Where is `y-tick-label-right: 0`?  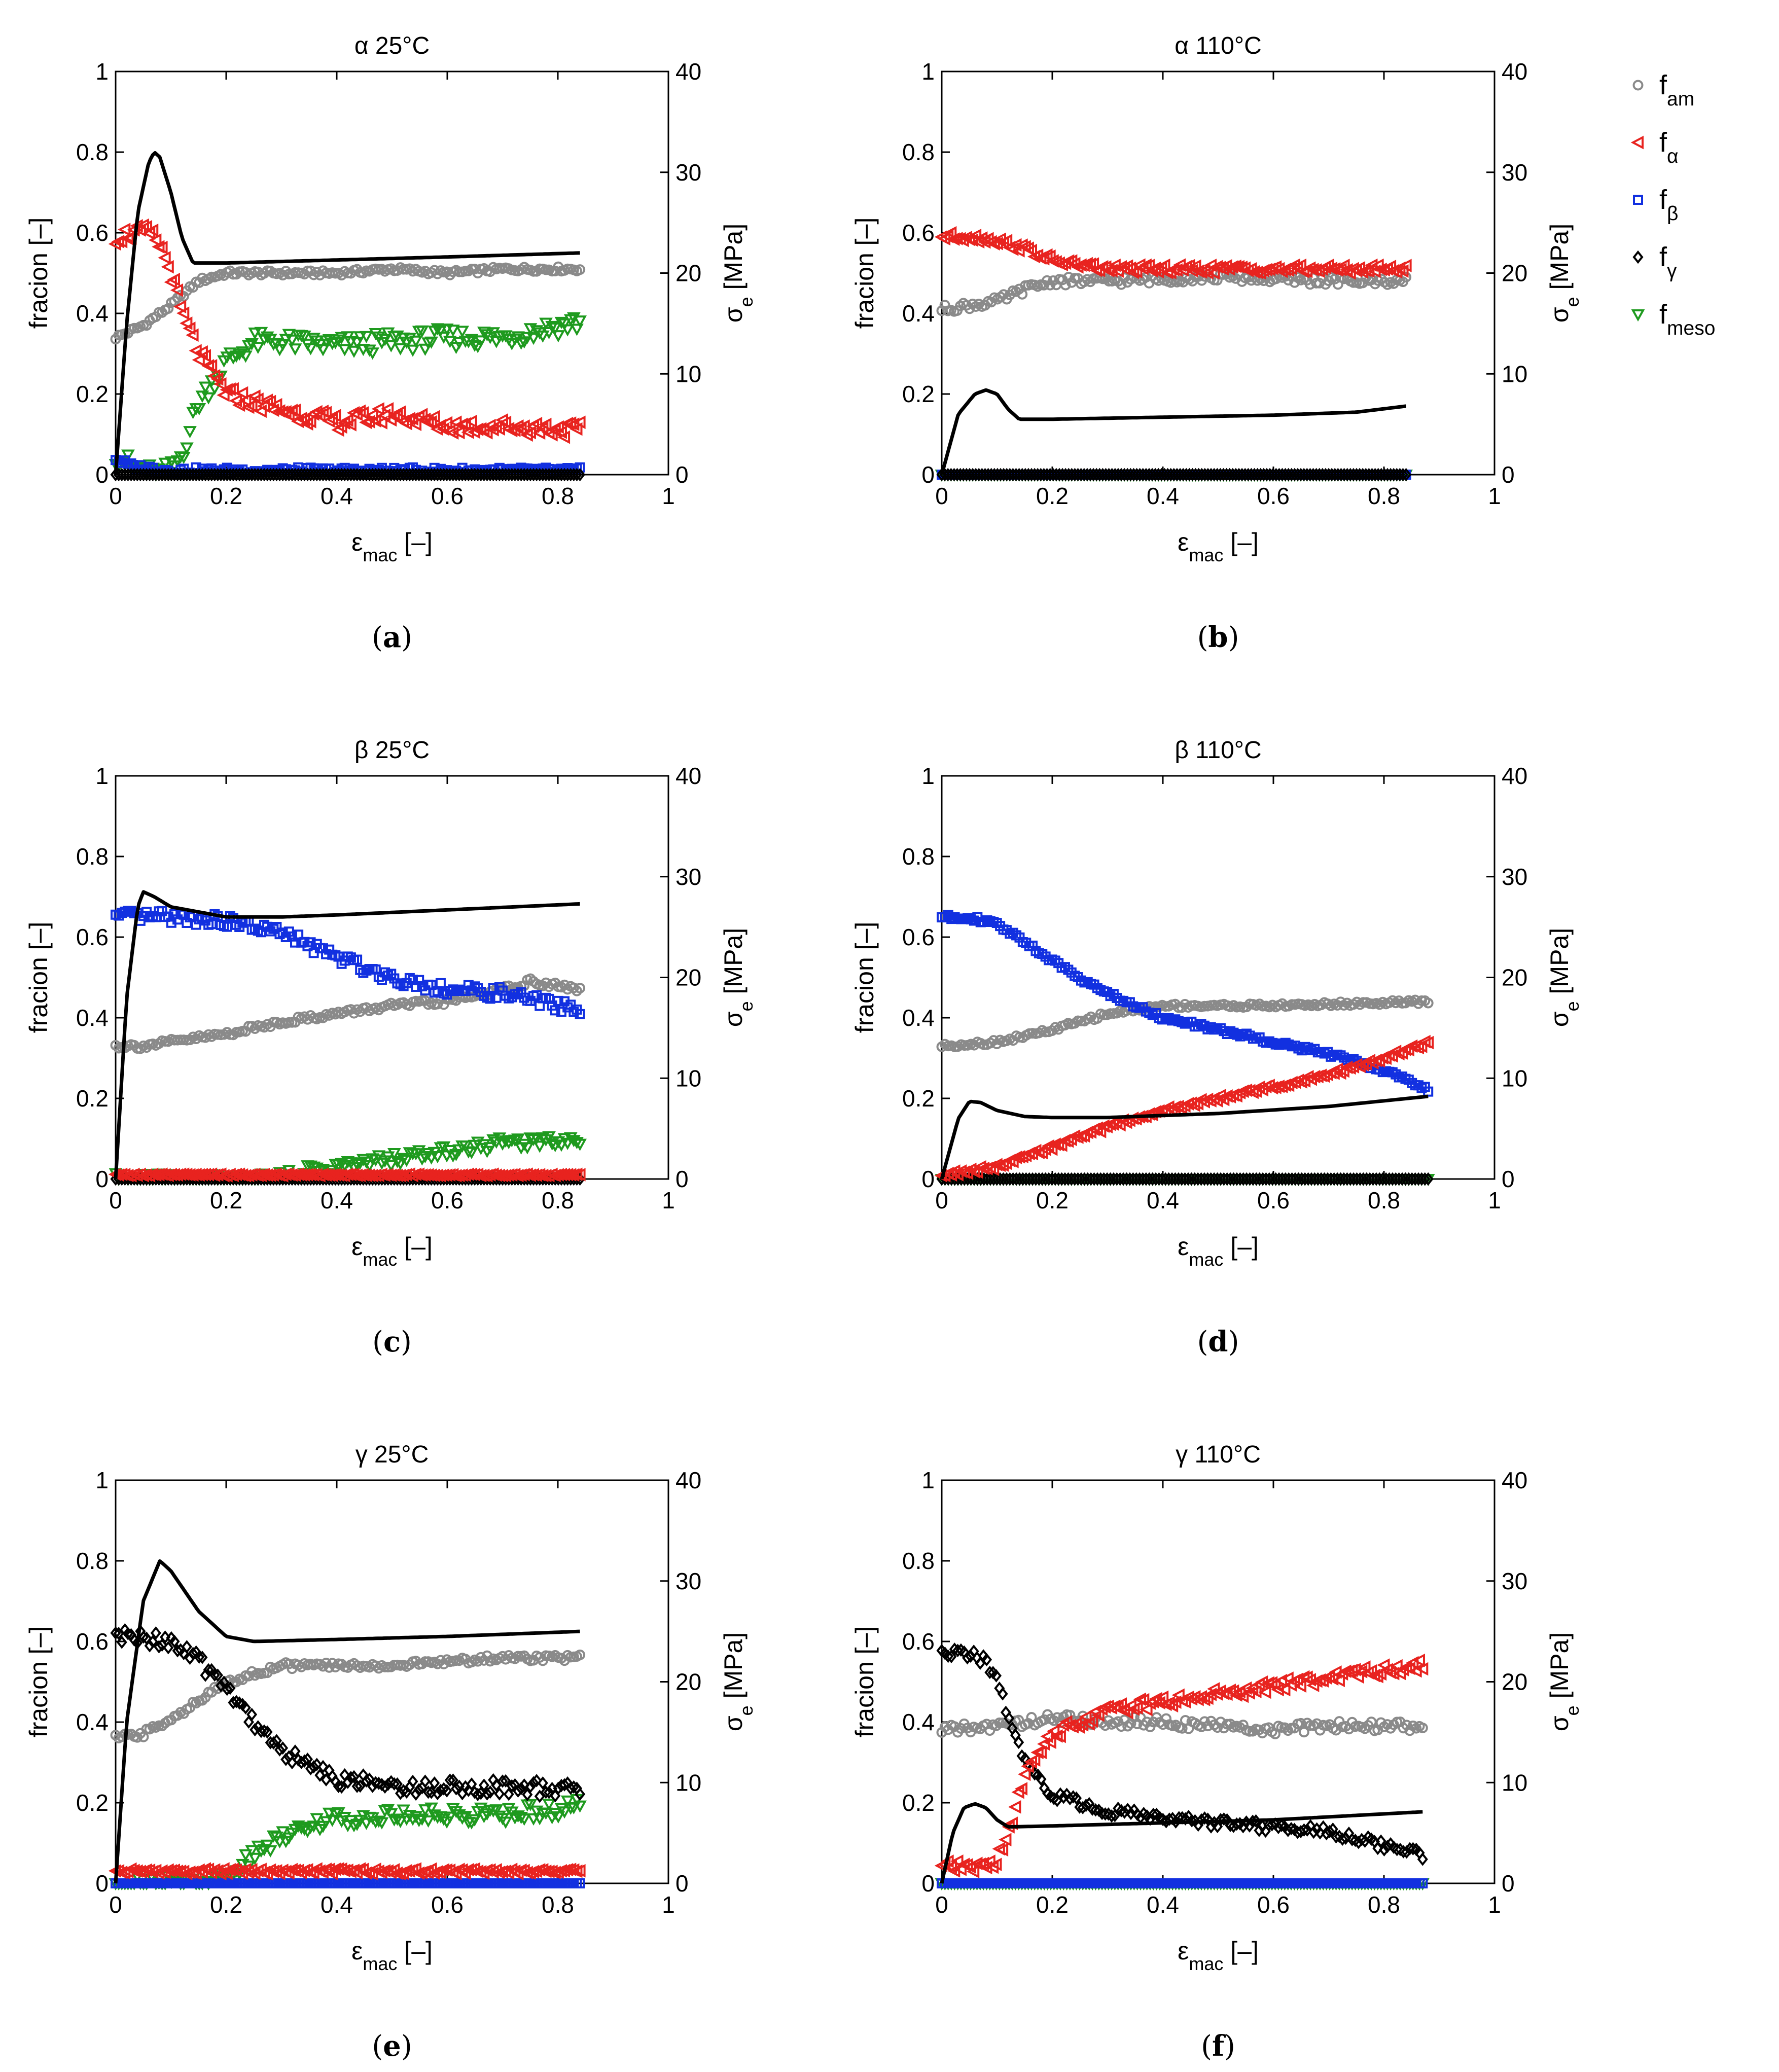 y-tick-label-right: 0 is located at coordinates (682, 474).